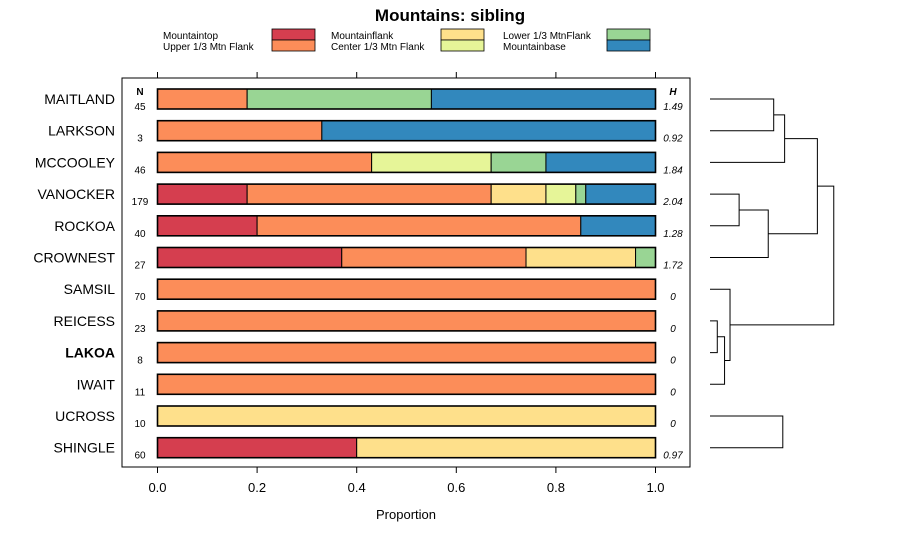 The image size is (900, 540). I want to click on n-value-reicess: 23, so click(140, 329).